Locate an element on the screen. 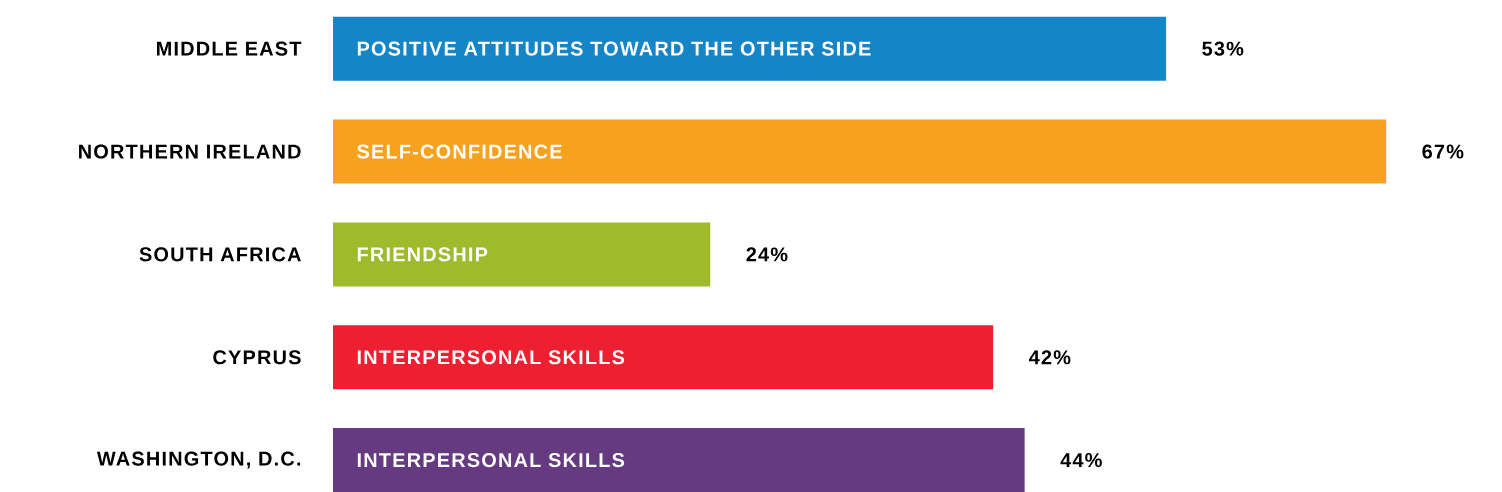 This screenshot has width=1502, height=492. y-tick-label: SOUTH AFRICA is located at coordinates (220, 254).